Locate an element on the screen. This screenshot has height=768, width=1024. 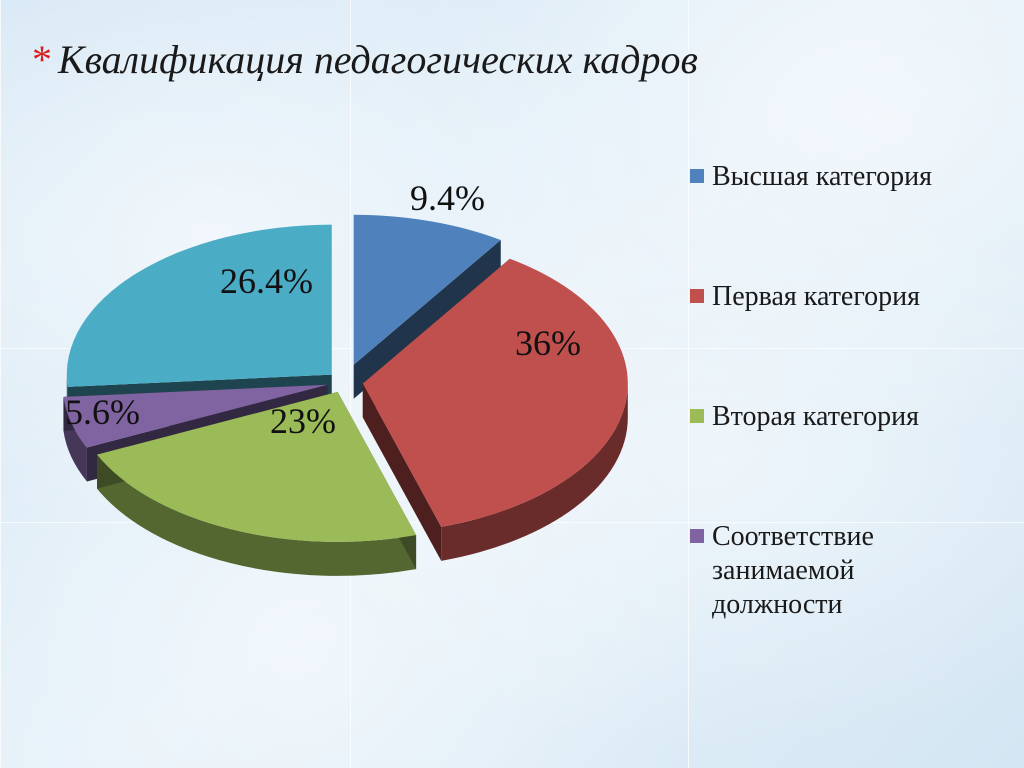
pie-data-label: 26.4% is located at coordinates (266, 281).